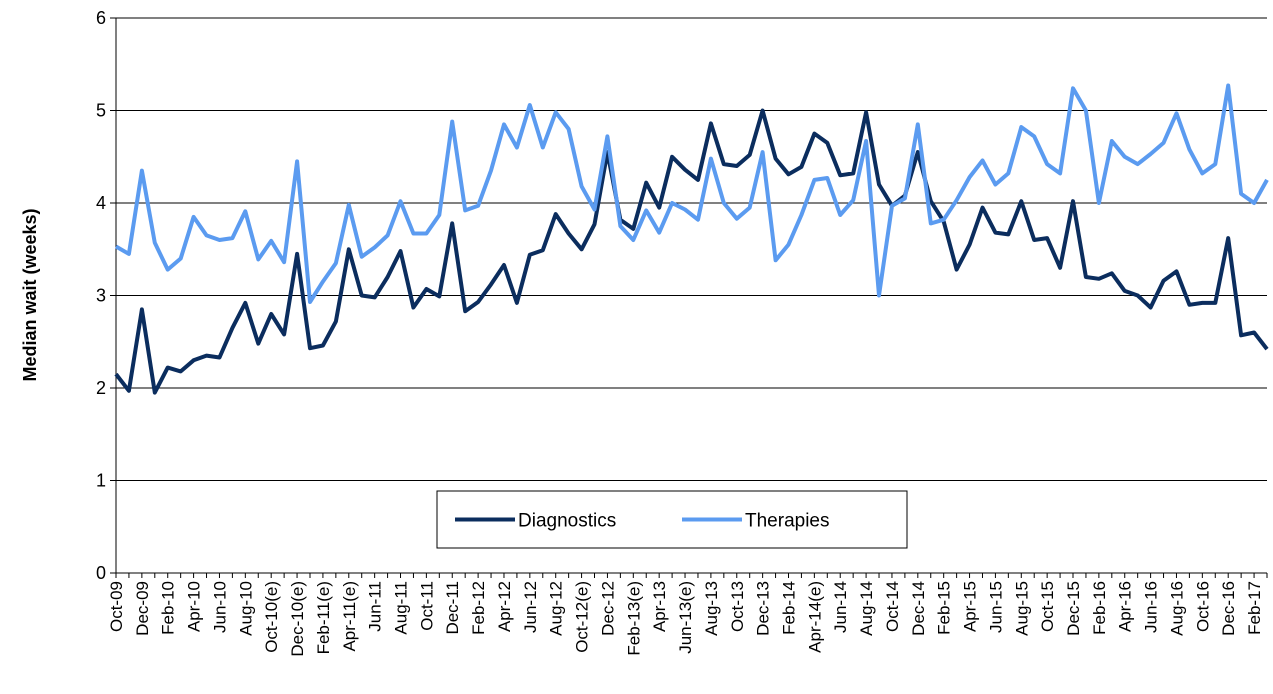 The width and height of the screenshot is (1273, 694). I want to click on x-tick-label: Apr-14(e), so click(814, 617).